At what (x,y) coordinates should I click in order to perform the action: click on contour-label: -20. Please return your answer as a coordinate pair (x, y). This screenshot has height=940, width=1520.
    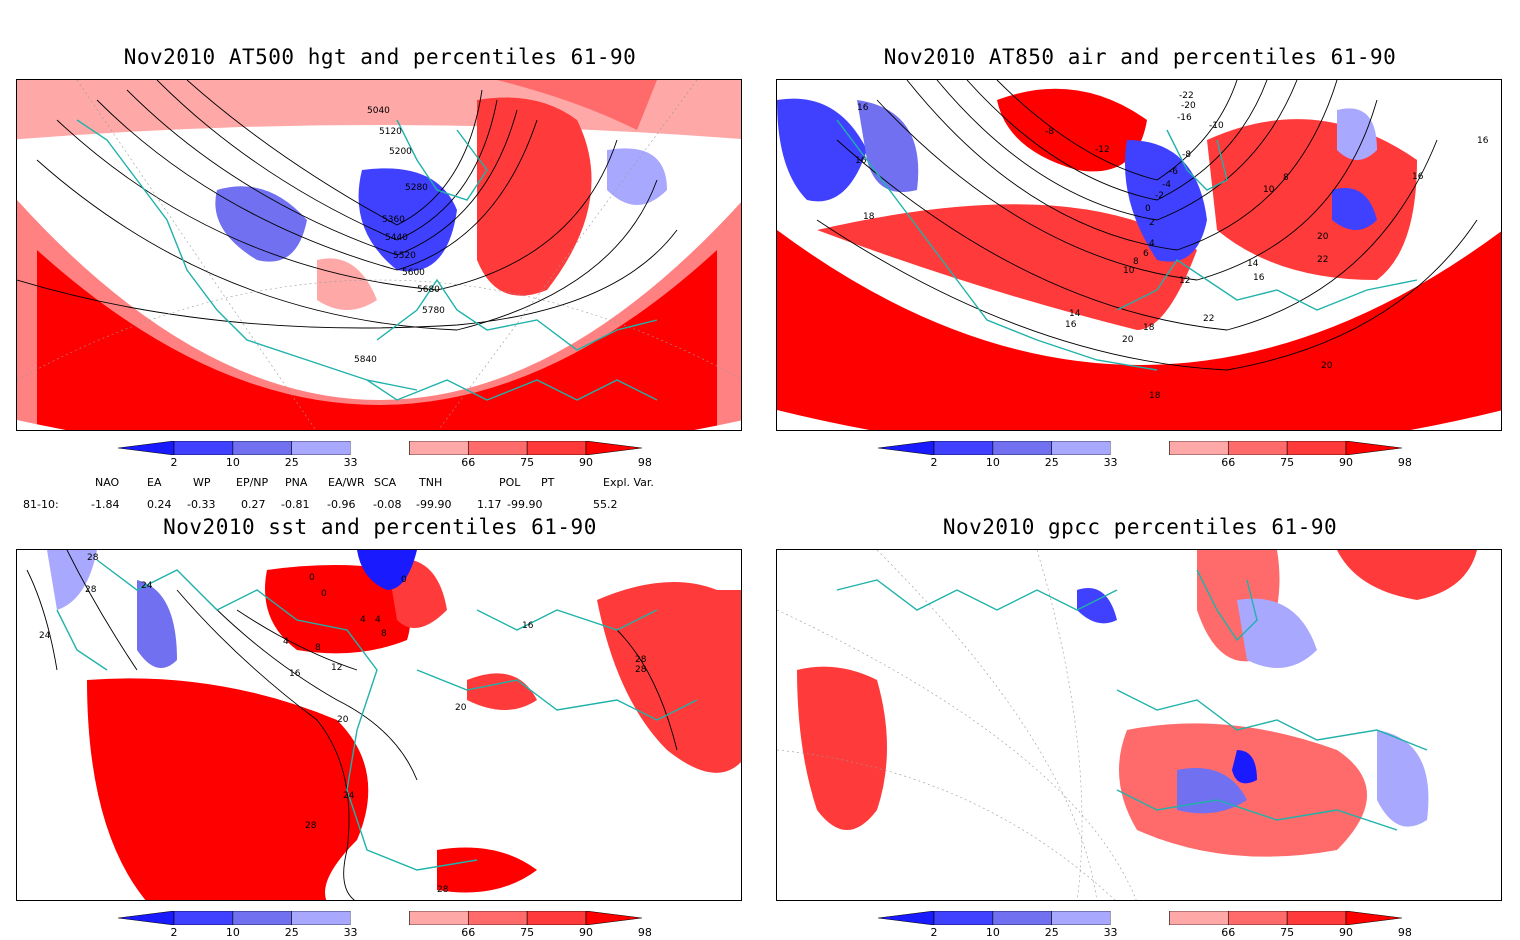
    Looking at the image, I should click on (1188, 106).